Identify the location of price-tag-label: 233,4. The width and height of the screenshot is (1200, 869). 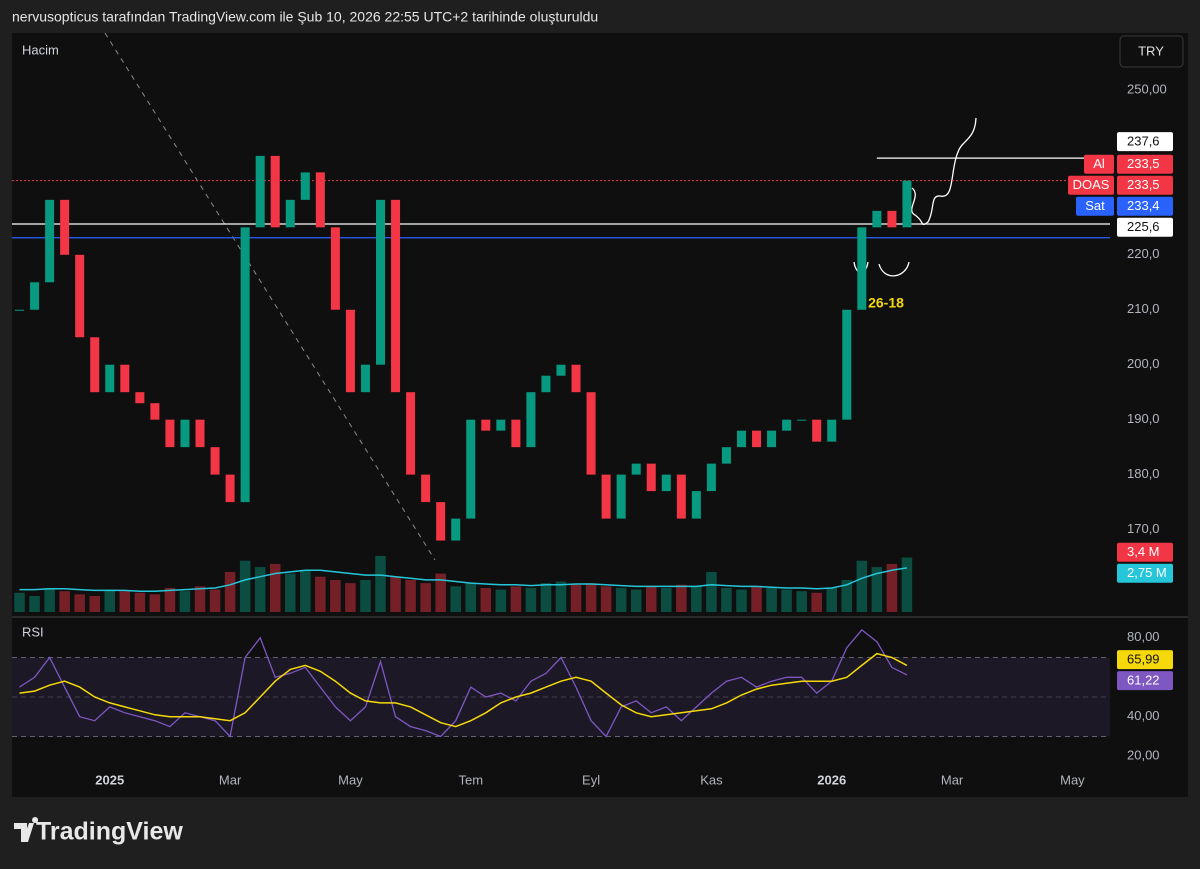
(1143, 205).